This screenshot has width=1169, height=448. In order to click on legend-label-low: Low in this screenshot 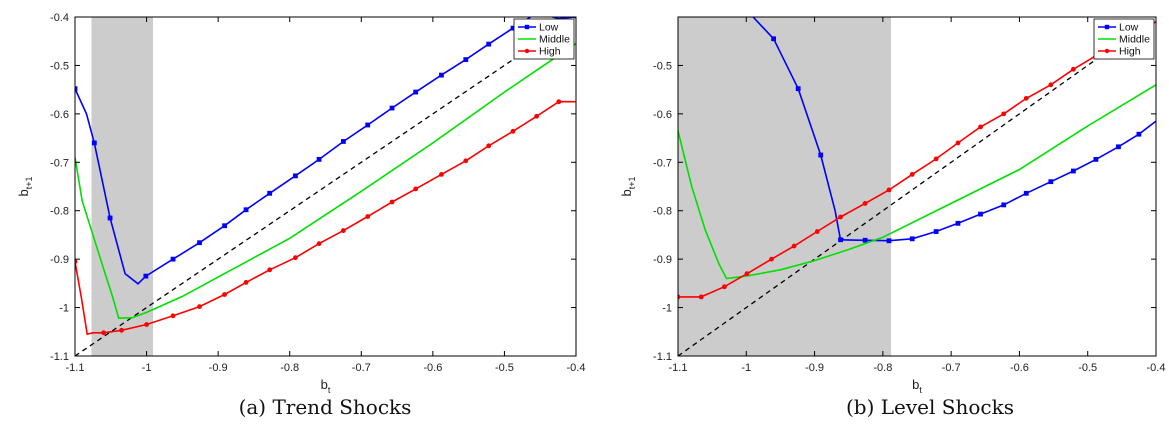, I will do `click(549, 28)`.